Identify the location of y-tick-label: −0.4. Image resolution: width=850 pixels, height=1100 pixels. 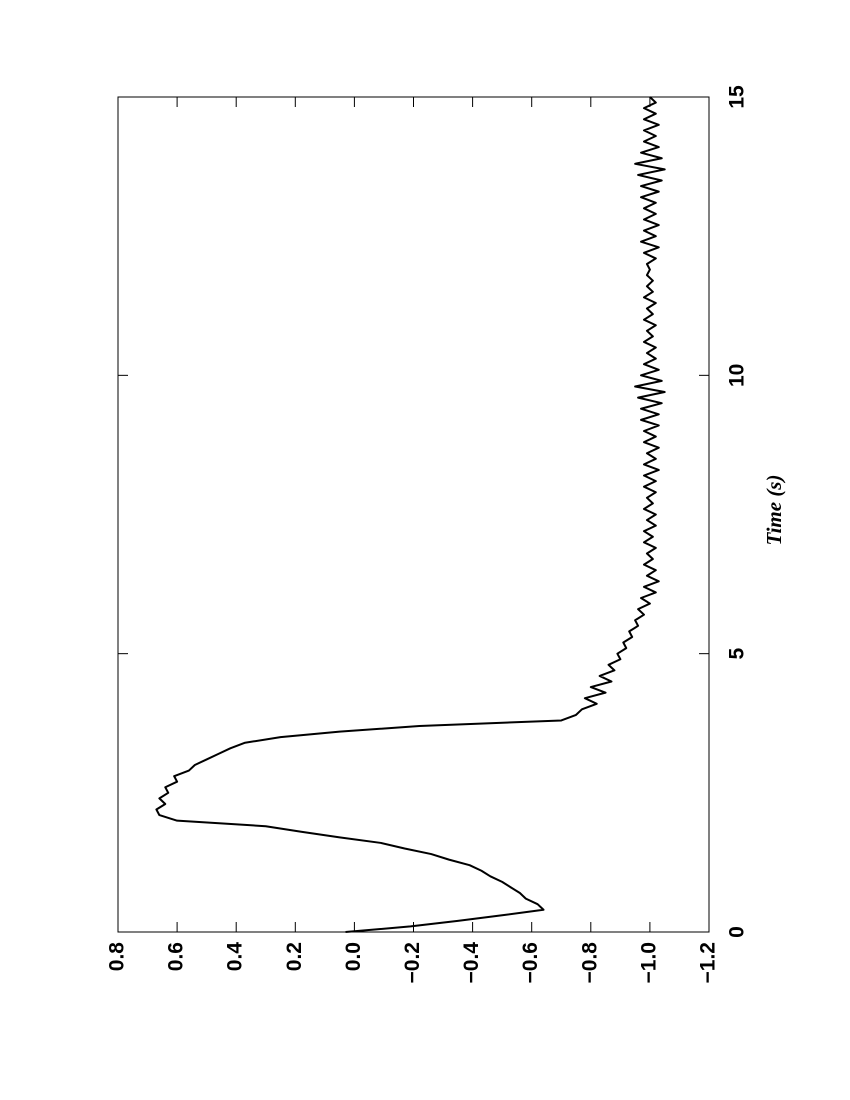
(471, 963).